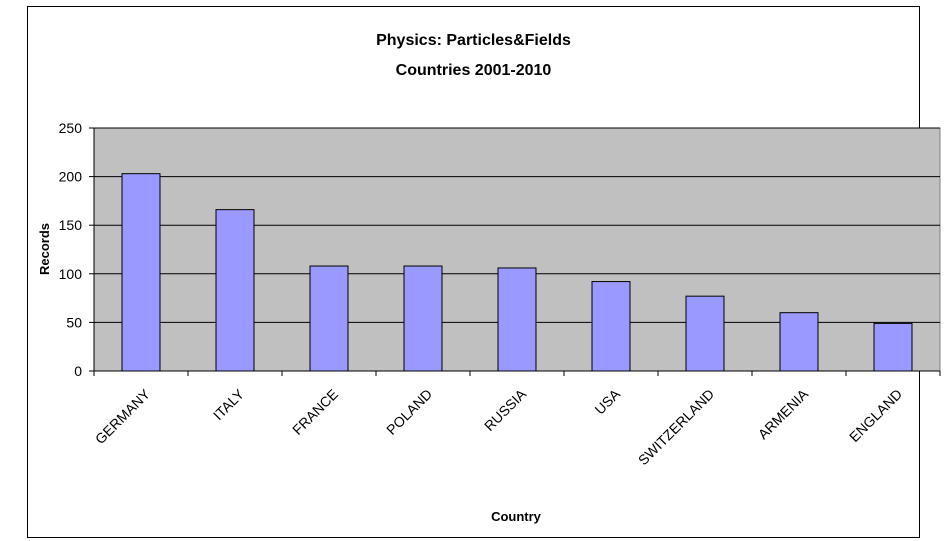 The image size is (950, 541). What do you see at coordinates (516, 516) in the screenshot?
I see `x-axis-title: Country` at bounding box center [516, 516].